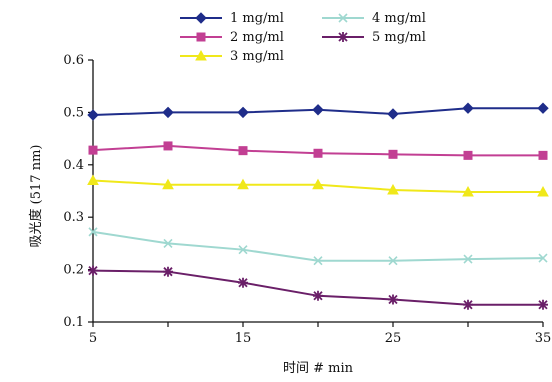 This screenshot has height=382, width=552. I want to click on legend-item: 2 mg/ml, so click(232, 37).